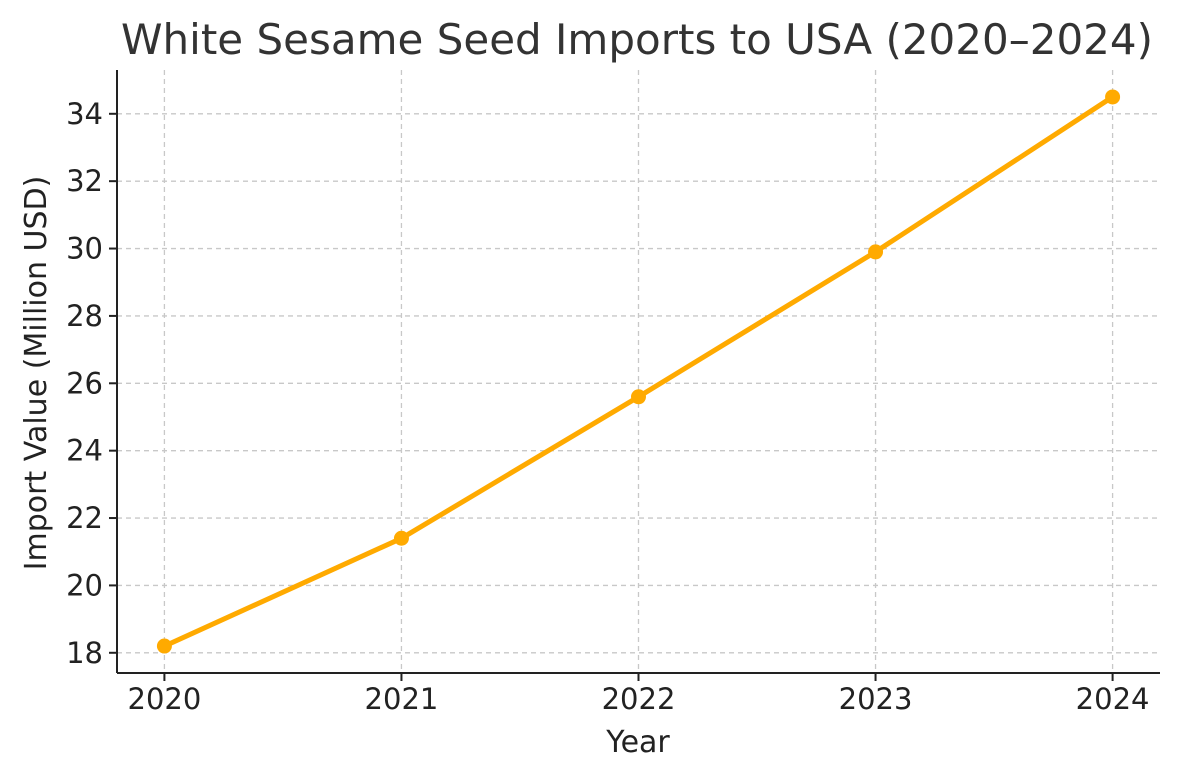 Image resolution: width=1204 pixels, height=780 pixels. Describe the element at coordinates (84, 585) in the screenshot. I see `y-tick-label: 20` at that location.